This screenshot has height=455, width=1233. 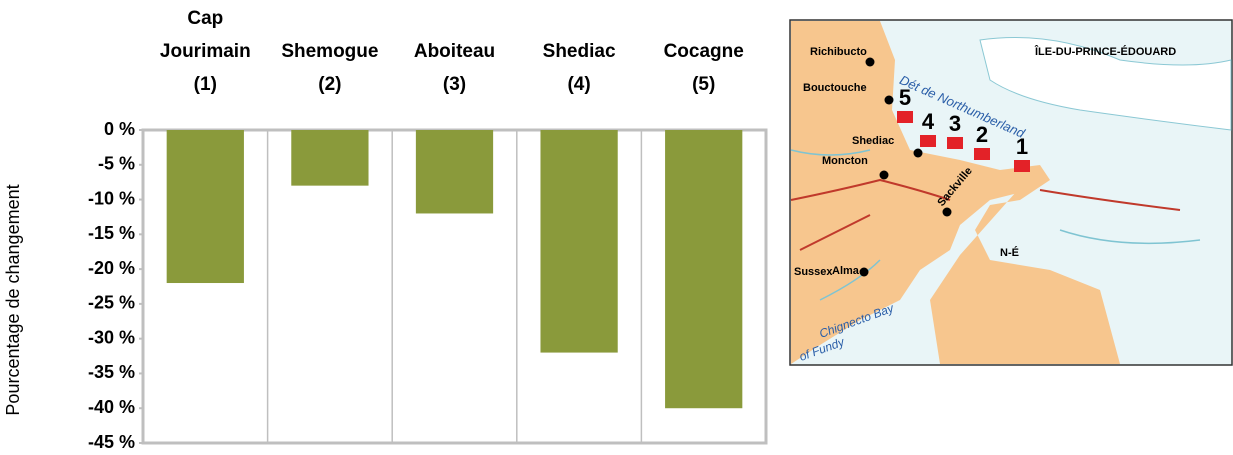 I want to click on y-tick-label: -15 %, so click(x=111, y=233).